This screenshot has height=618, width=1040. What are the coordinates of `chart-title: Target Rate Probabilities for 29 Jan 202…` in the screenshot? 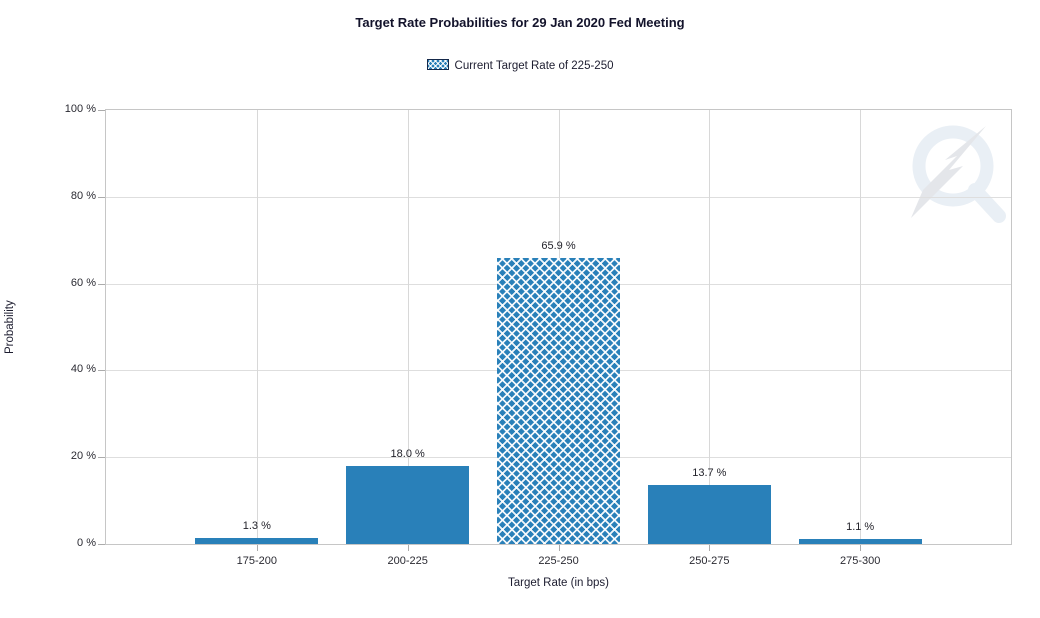 It's located at (520, 22).